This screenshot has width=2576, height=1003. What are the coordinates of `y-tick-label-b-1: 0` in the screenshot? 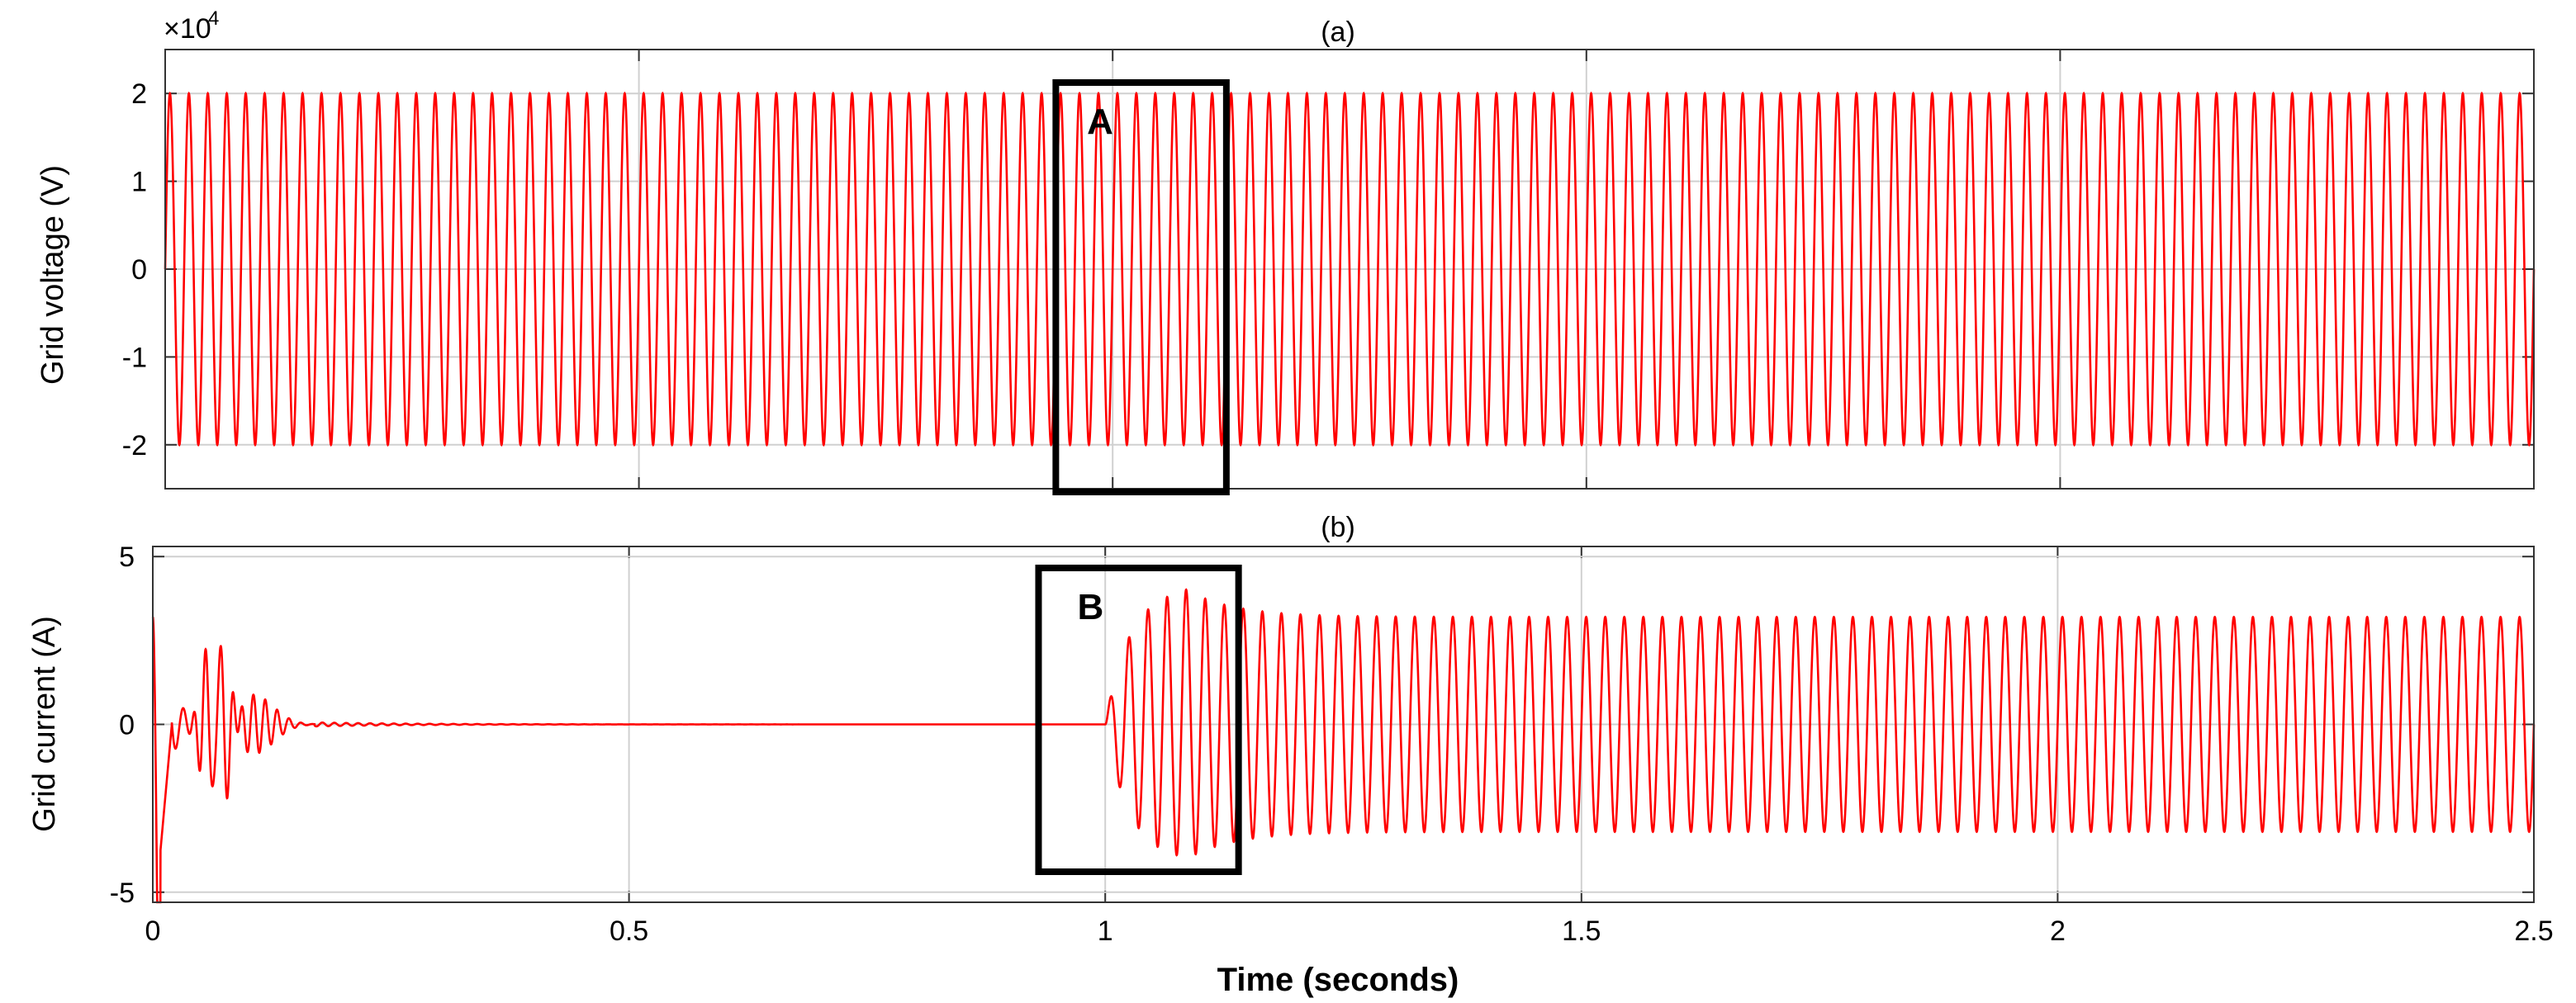 It's located at (127, 725).